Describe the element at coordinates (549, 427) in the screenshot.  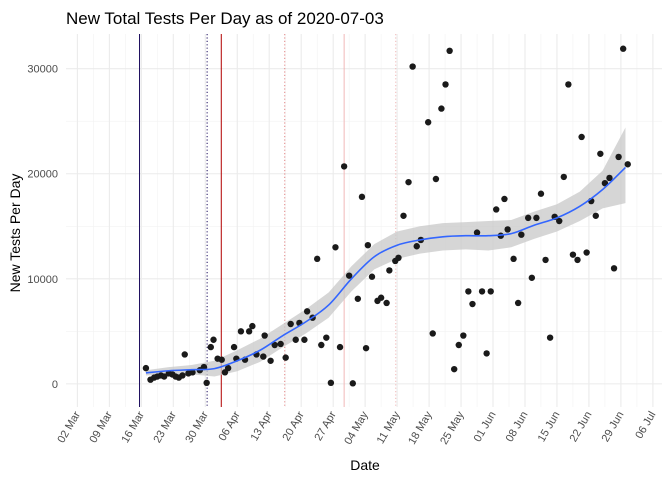
I see `x-tick-label: 15 Jun` at that location.